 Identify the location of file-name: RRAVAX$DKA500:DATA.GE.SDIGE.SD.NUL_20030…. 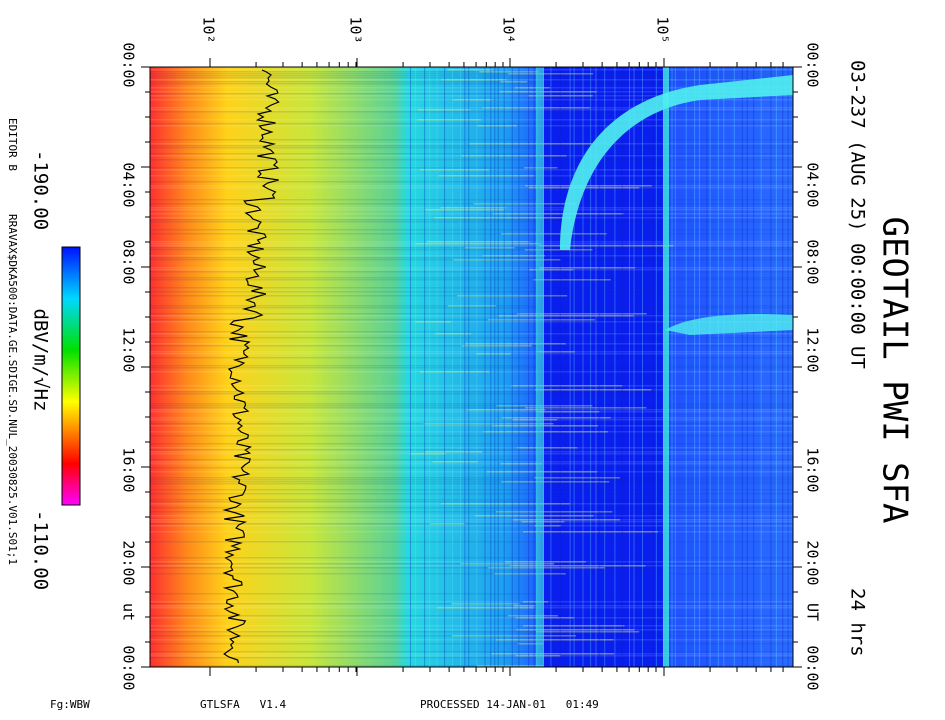
(12, 389).